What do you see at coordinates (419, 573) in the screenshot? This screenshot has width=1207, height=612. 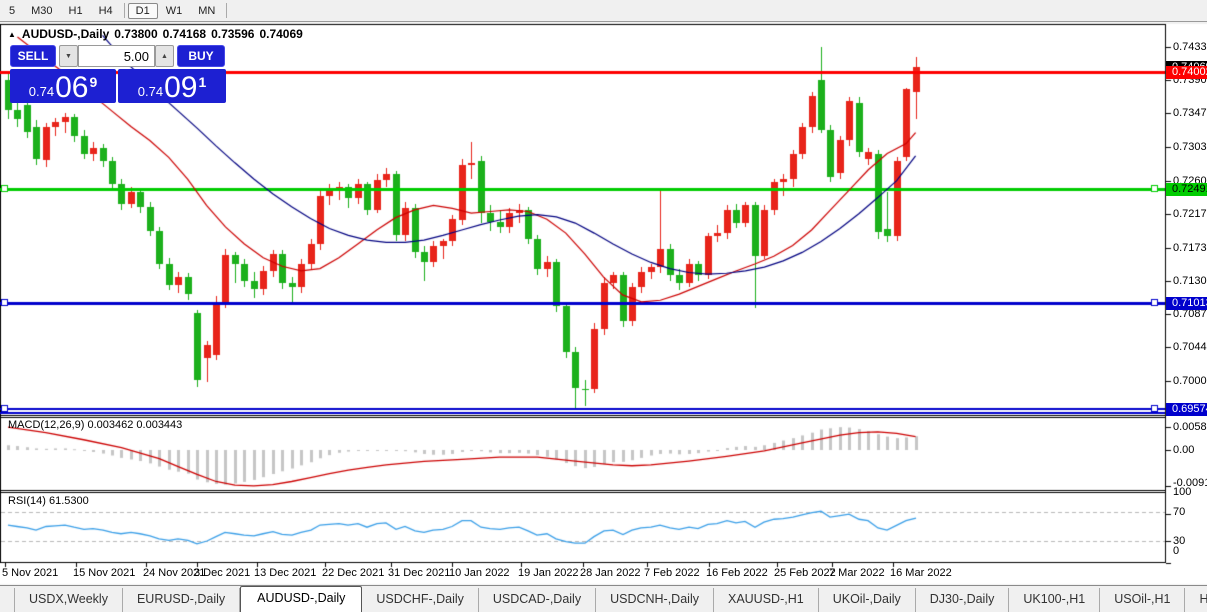 I see `date-tick-label: 31 Dec 2021` at bounding box center [419, 573].